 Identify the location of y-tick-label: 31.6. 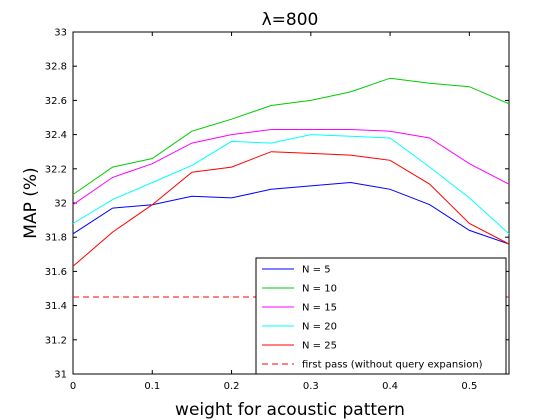
(56, 272).